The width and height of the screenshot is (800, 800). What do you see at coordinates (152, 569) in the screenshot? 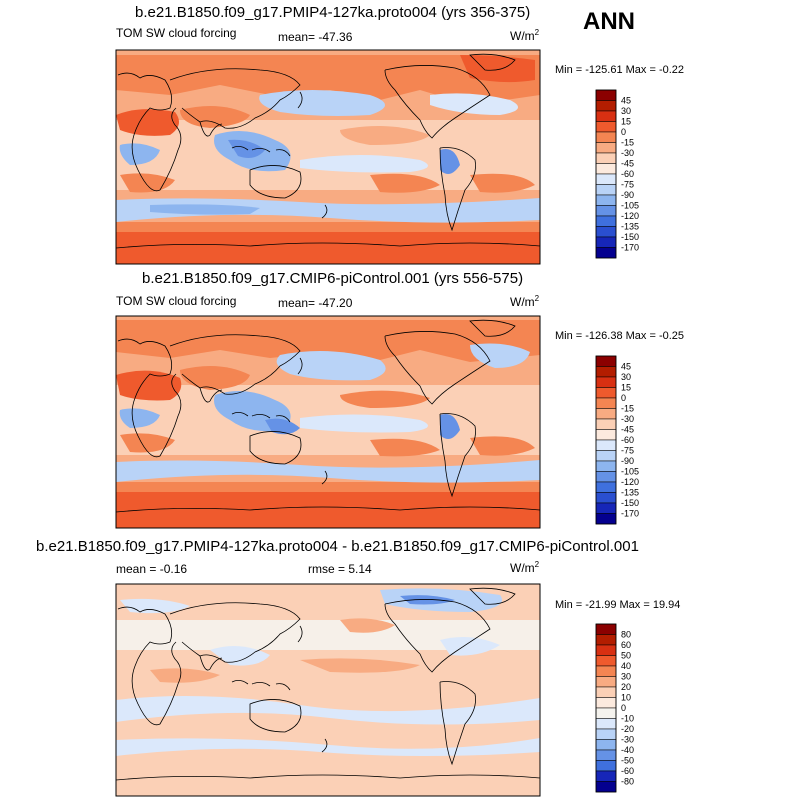
I see `panel-3-mean: mean = -0.16` at bounding box center [152, 569].